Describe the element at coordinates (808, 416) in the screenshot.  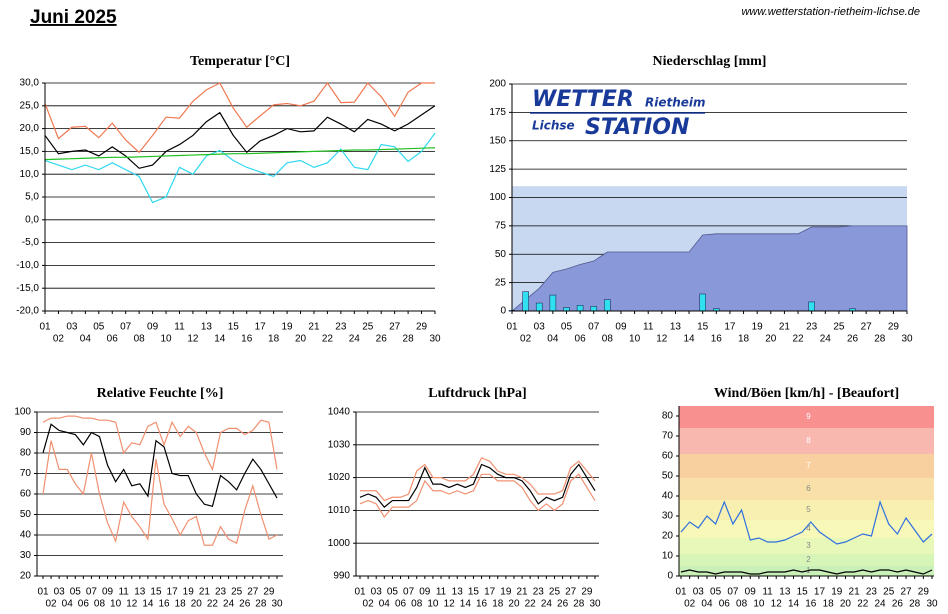
I see `band-label: 9` at that location.